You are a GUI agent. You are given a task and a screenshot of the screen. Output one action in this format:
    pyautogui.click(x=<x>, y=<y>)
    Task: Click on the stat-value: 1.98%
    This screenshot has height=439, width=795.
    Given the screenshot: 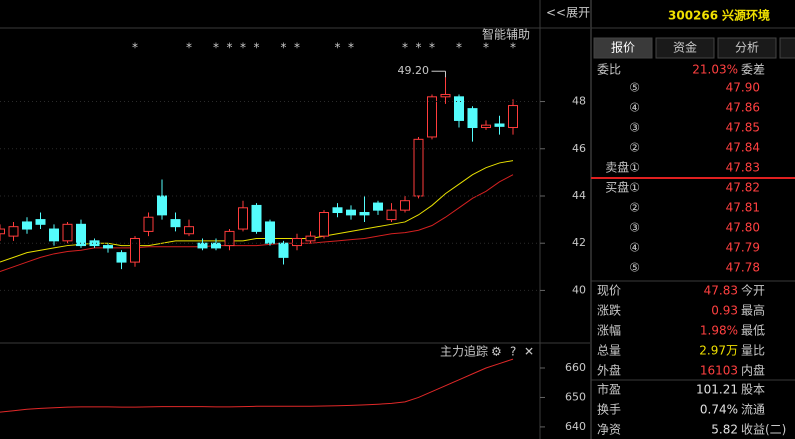 What is the action you would take?
    pyautogui.click(x=719, y=331)
    